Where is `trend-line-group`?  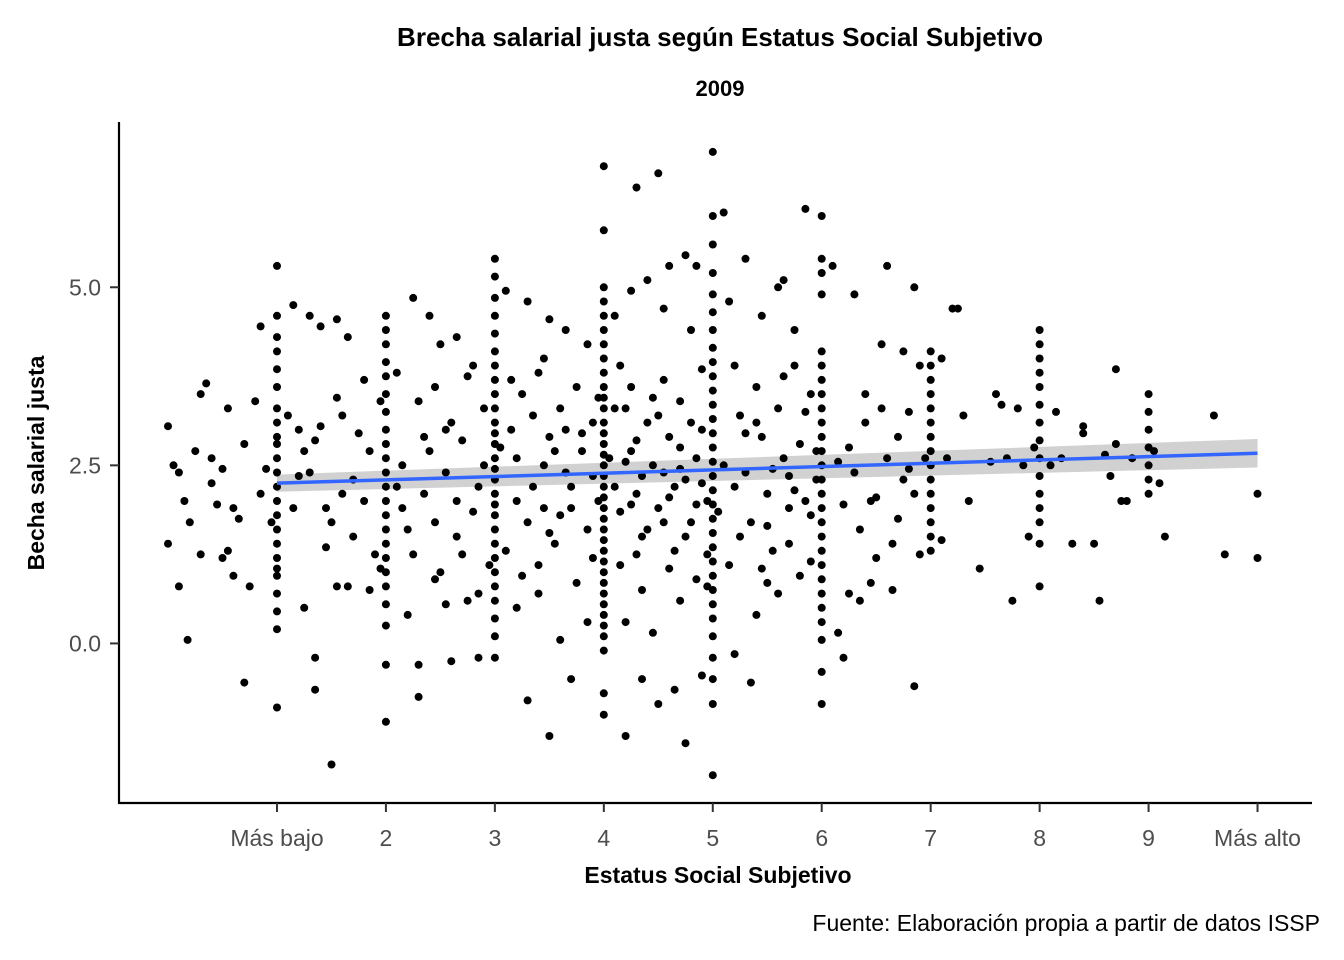
trend-line-group is located at coordinates (767, 468).